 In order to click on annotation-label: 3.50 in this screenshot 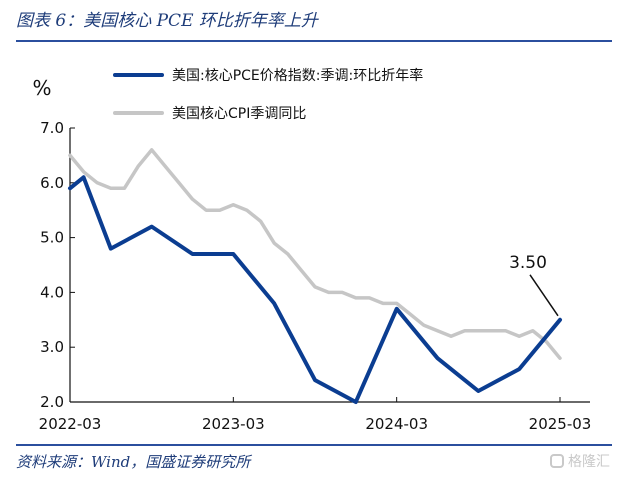, I will do `click(528, 263)`.